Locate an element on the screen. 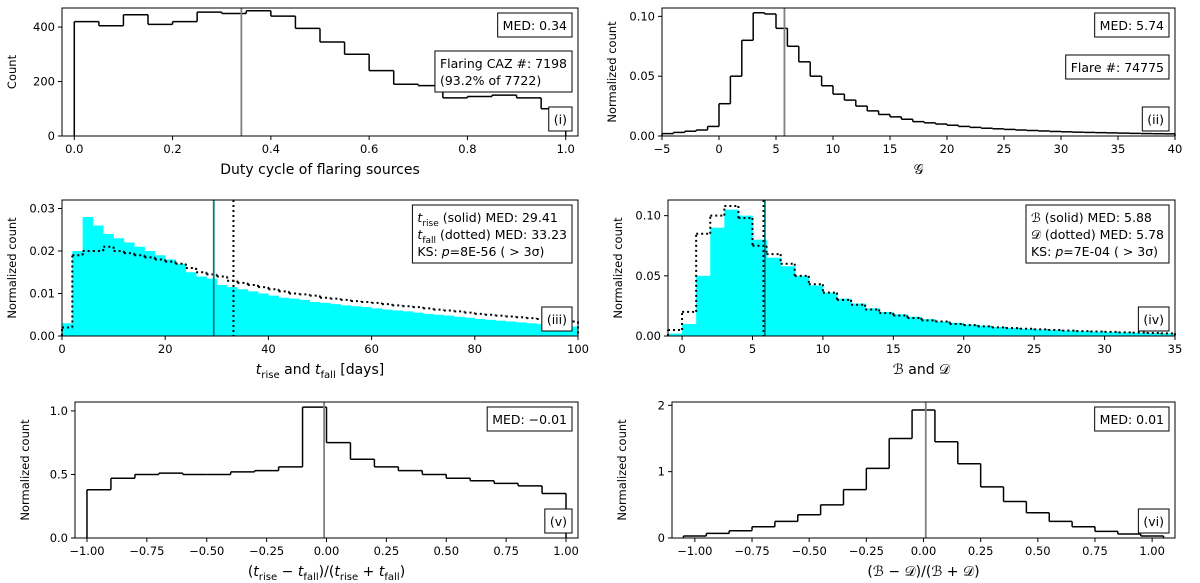  text-segment: rise is located at coordinates (349, 577).